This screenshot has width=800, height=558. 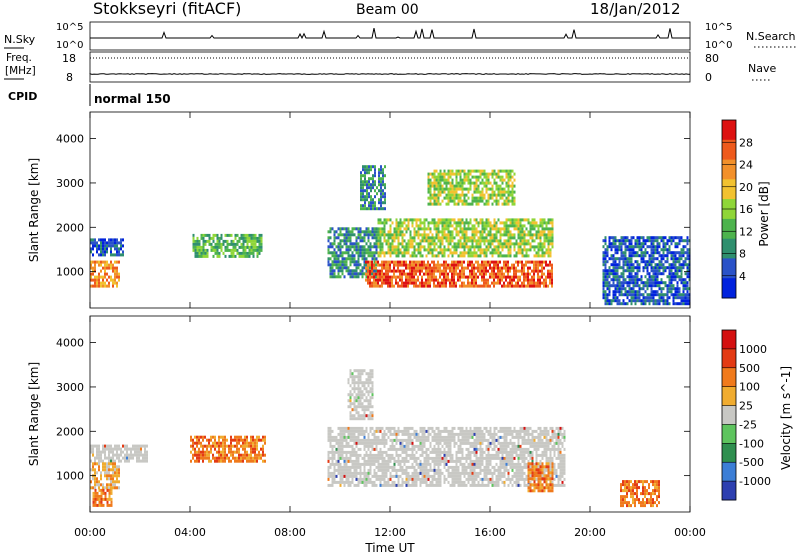 What do you see at coordinates (786, 418) in the screenshot?
I see `velocity-colorbar-label: Velocity [m s^-1]` at bounding box center [786, 418].